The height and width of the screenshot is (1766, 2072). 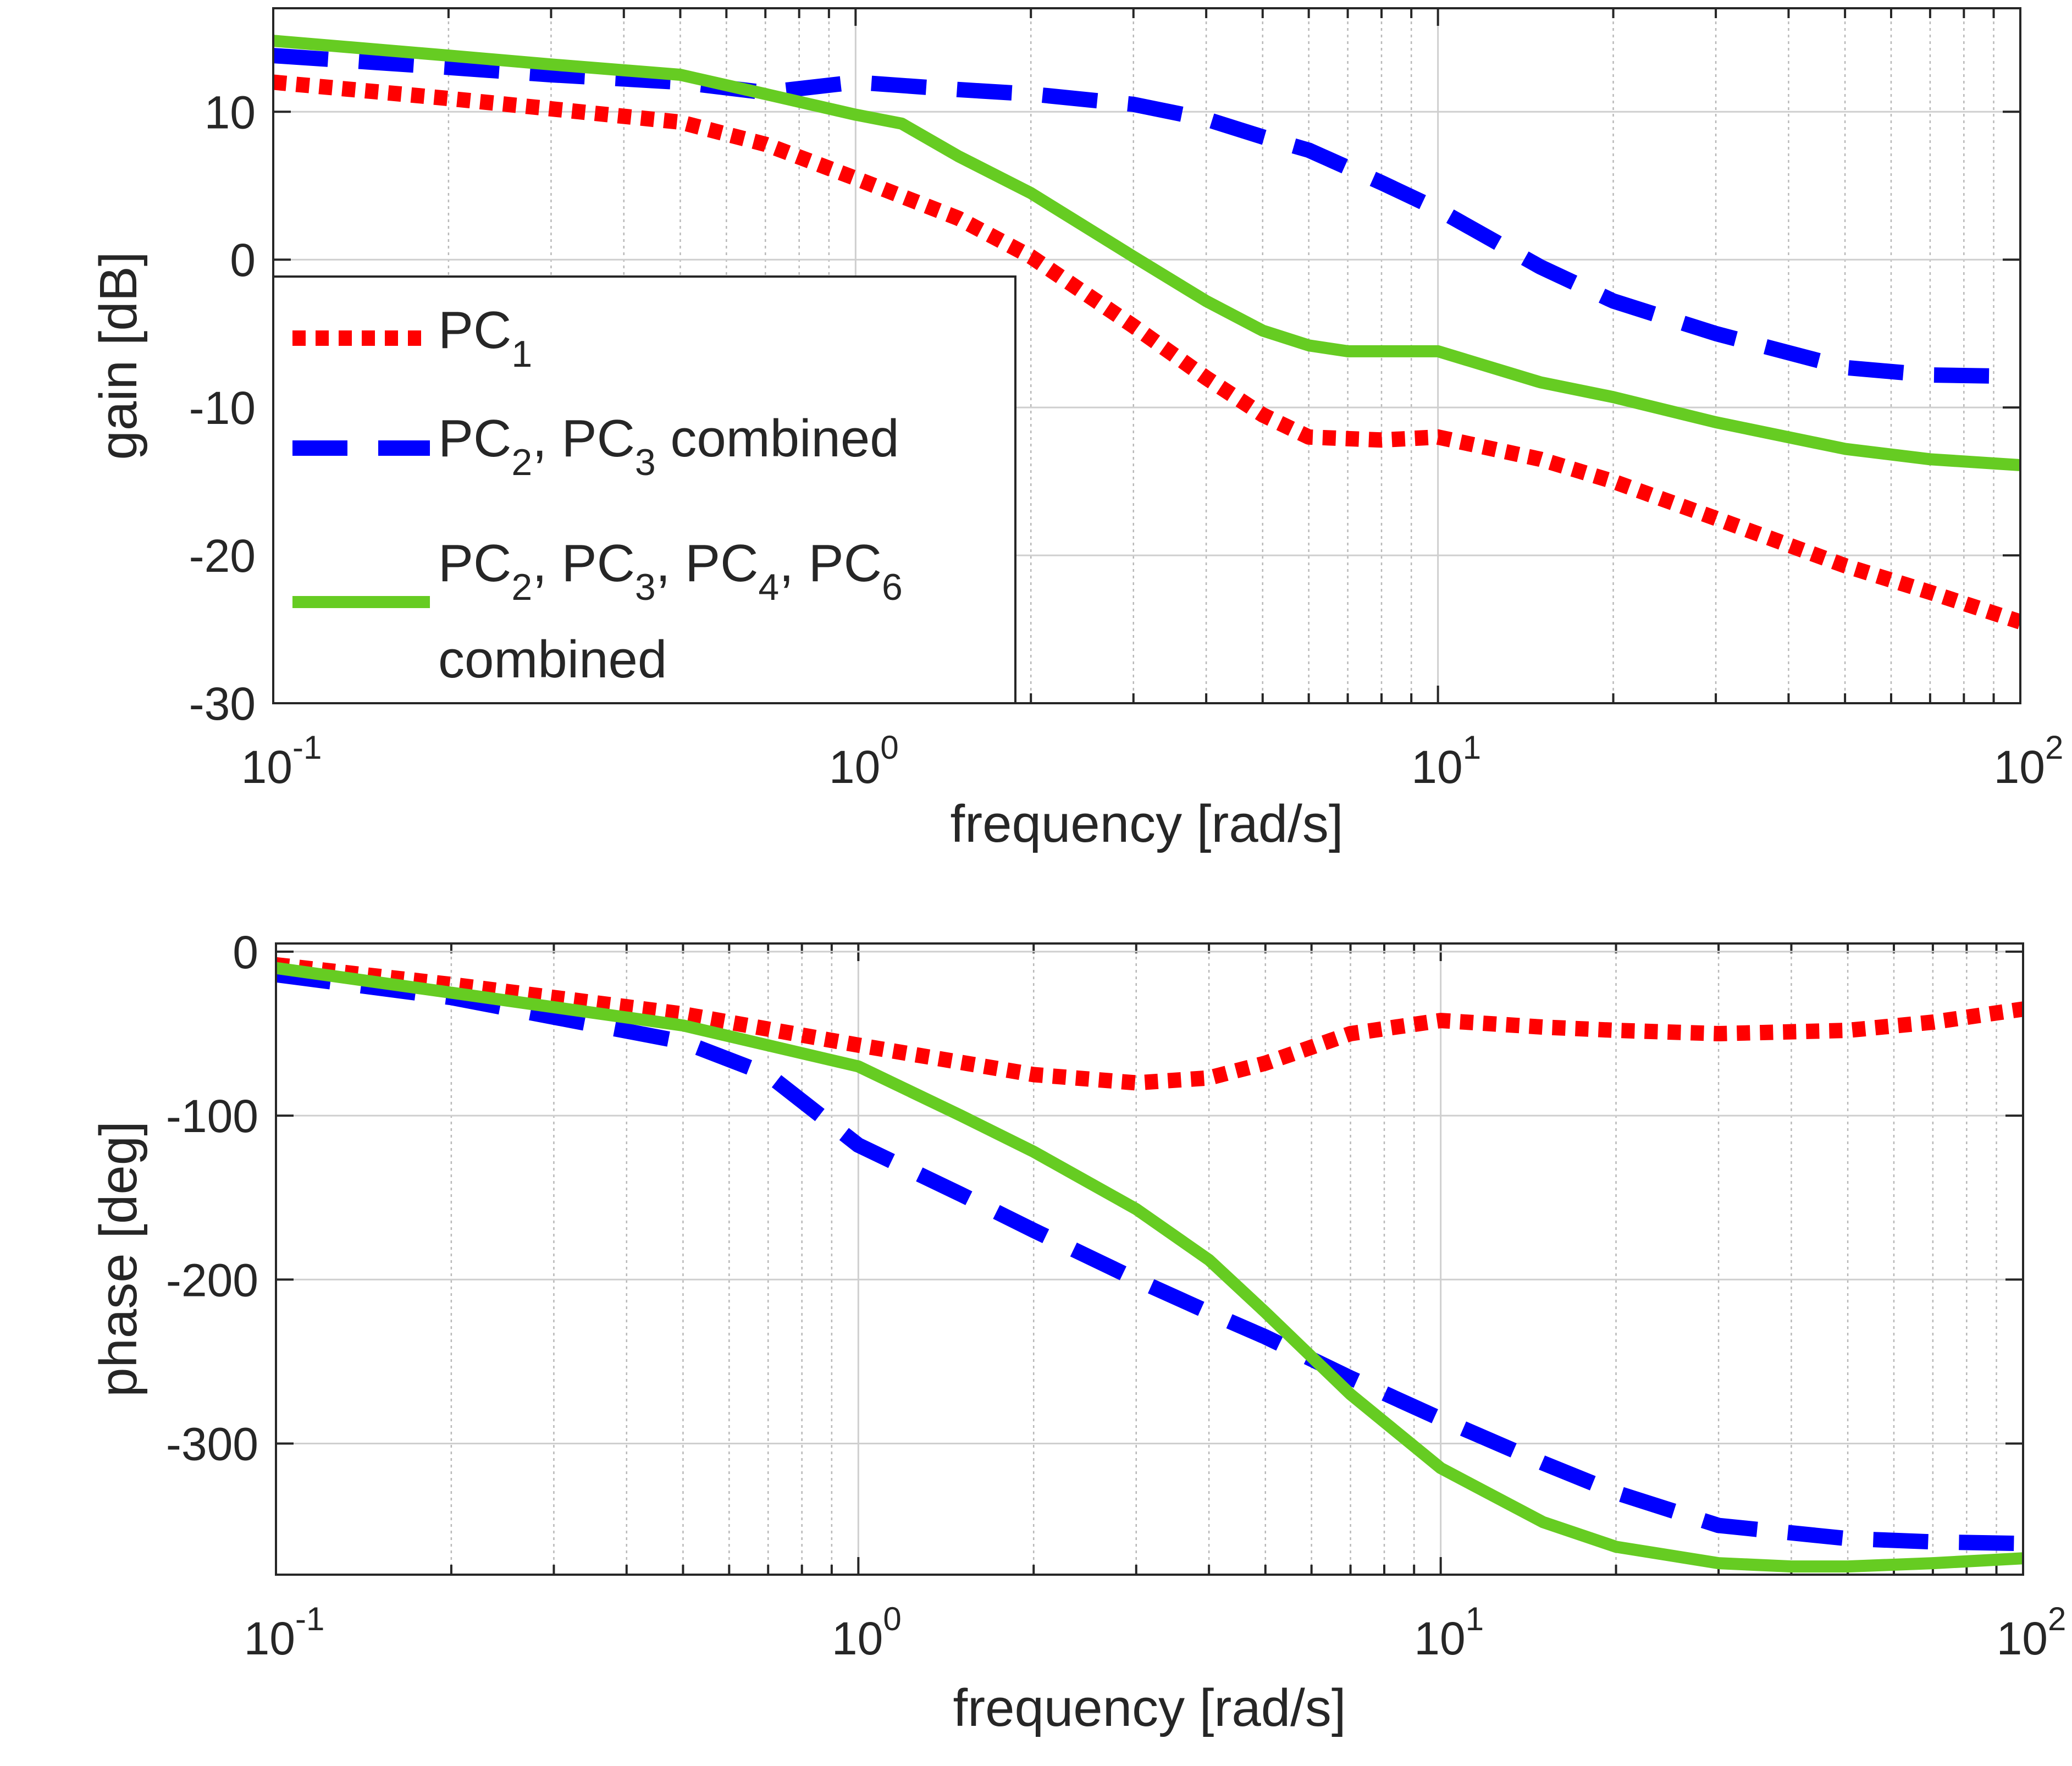 I want to click on phase-y-tick-label: -300, so click(x=212, y=1444).